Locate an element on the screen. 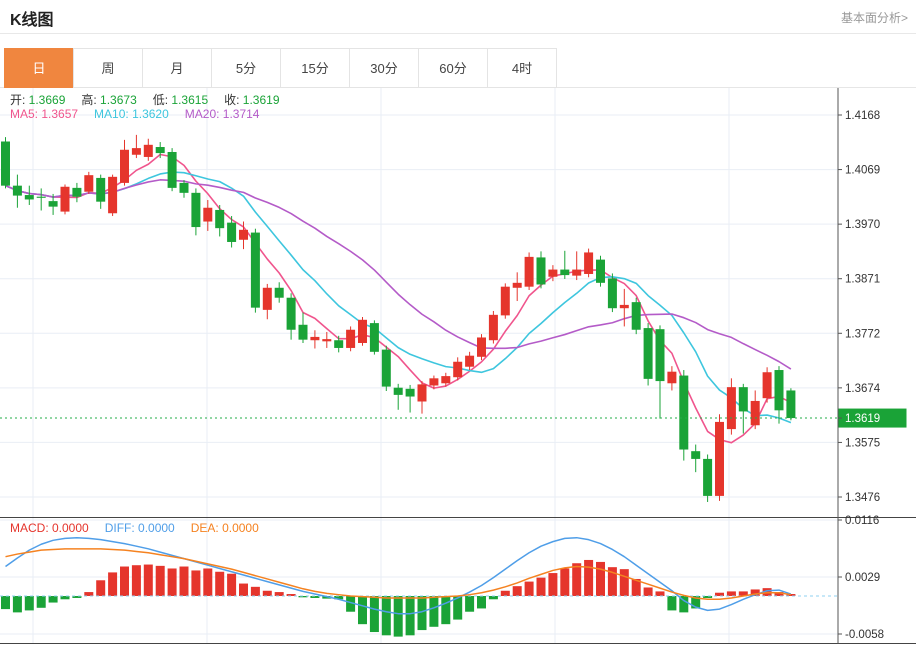  svg-text: 0.0116 is located at coordinates (862, 521).